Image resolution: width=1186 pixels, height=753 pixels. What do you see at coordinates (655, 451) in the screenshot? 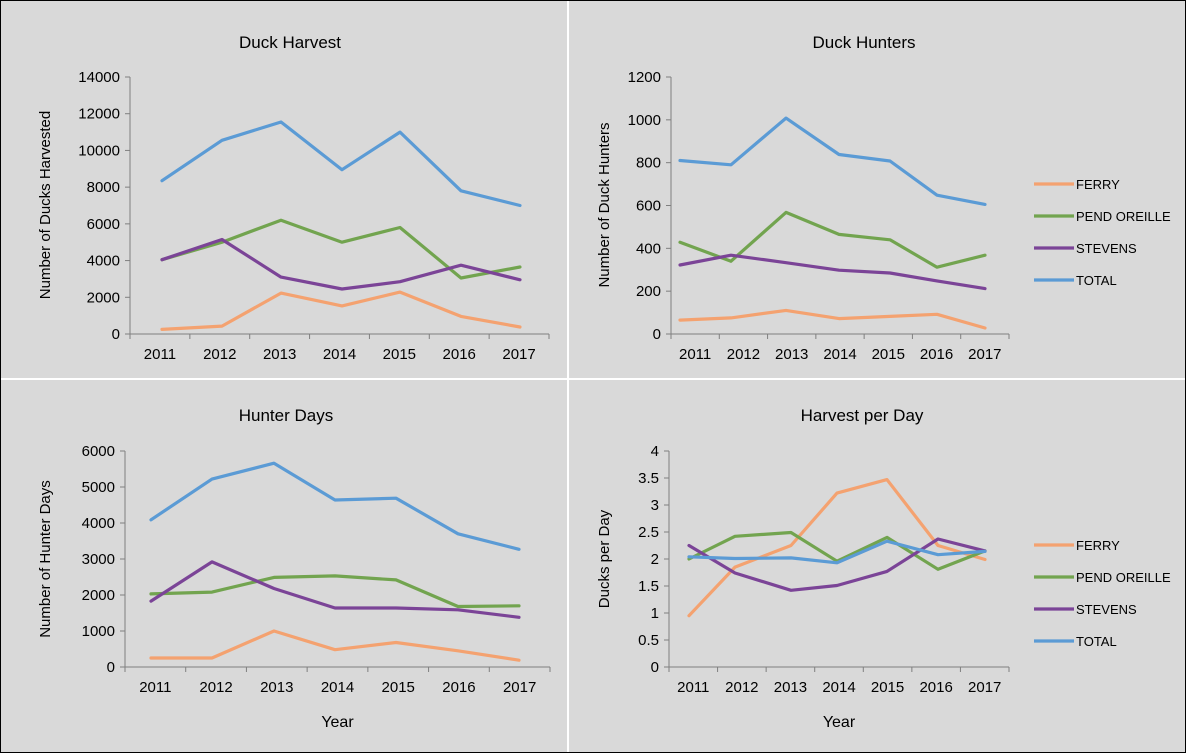
I see `y-tick-label: 4` at bounding box center [655, 451].